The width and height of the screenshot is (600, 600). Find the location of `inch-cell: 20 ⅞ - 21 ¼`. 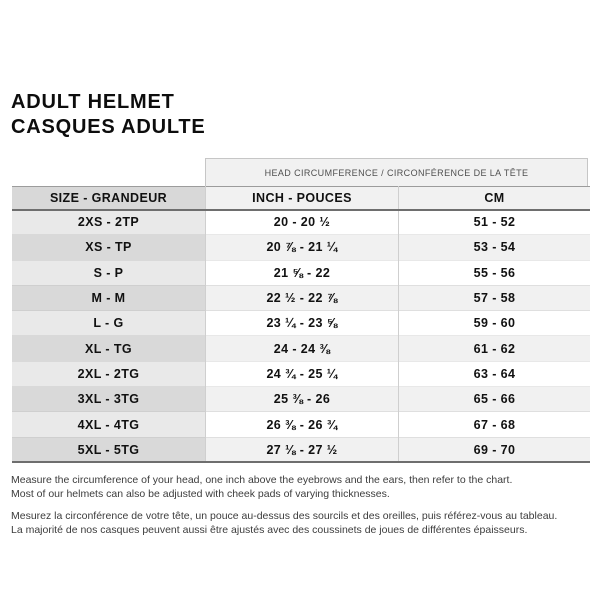

inch-cell: 20 ⅞ - 21 ¼ is located at coordinates (302, 247).